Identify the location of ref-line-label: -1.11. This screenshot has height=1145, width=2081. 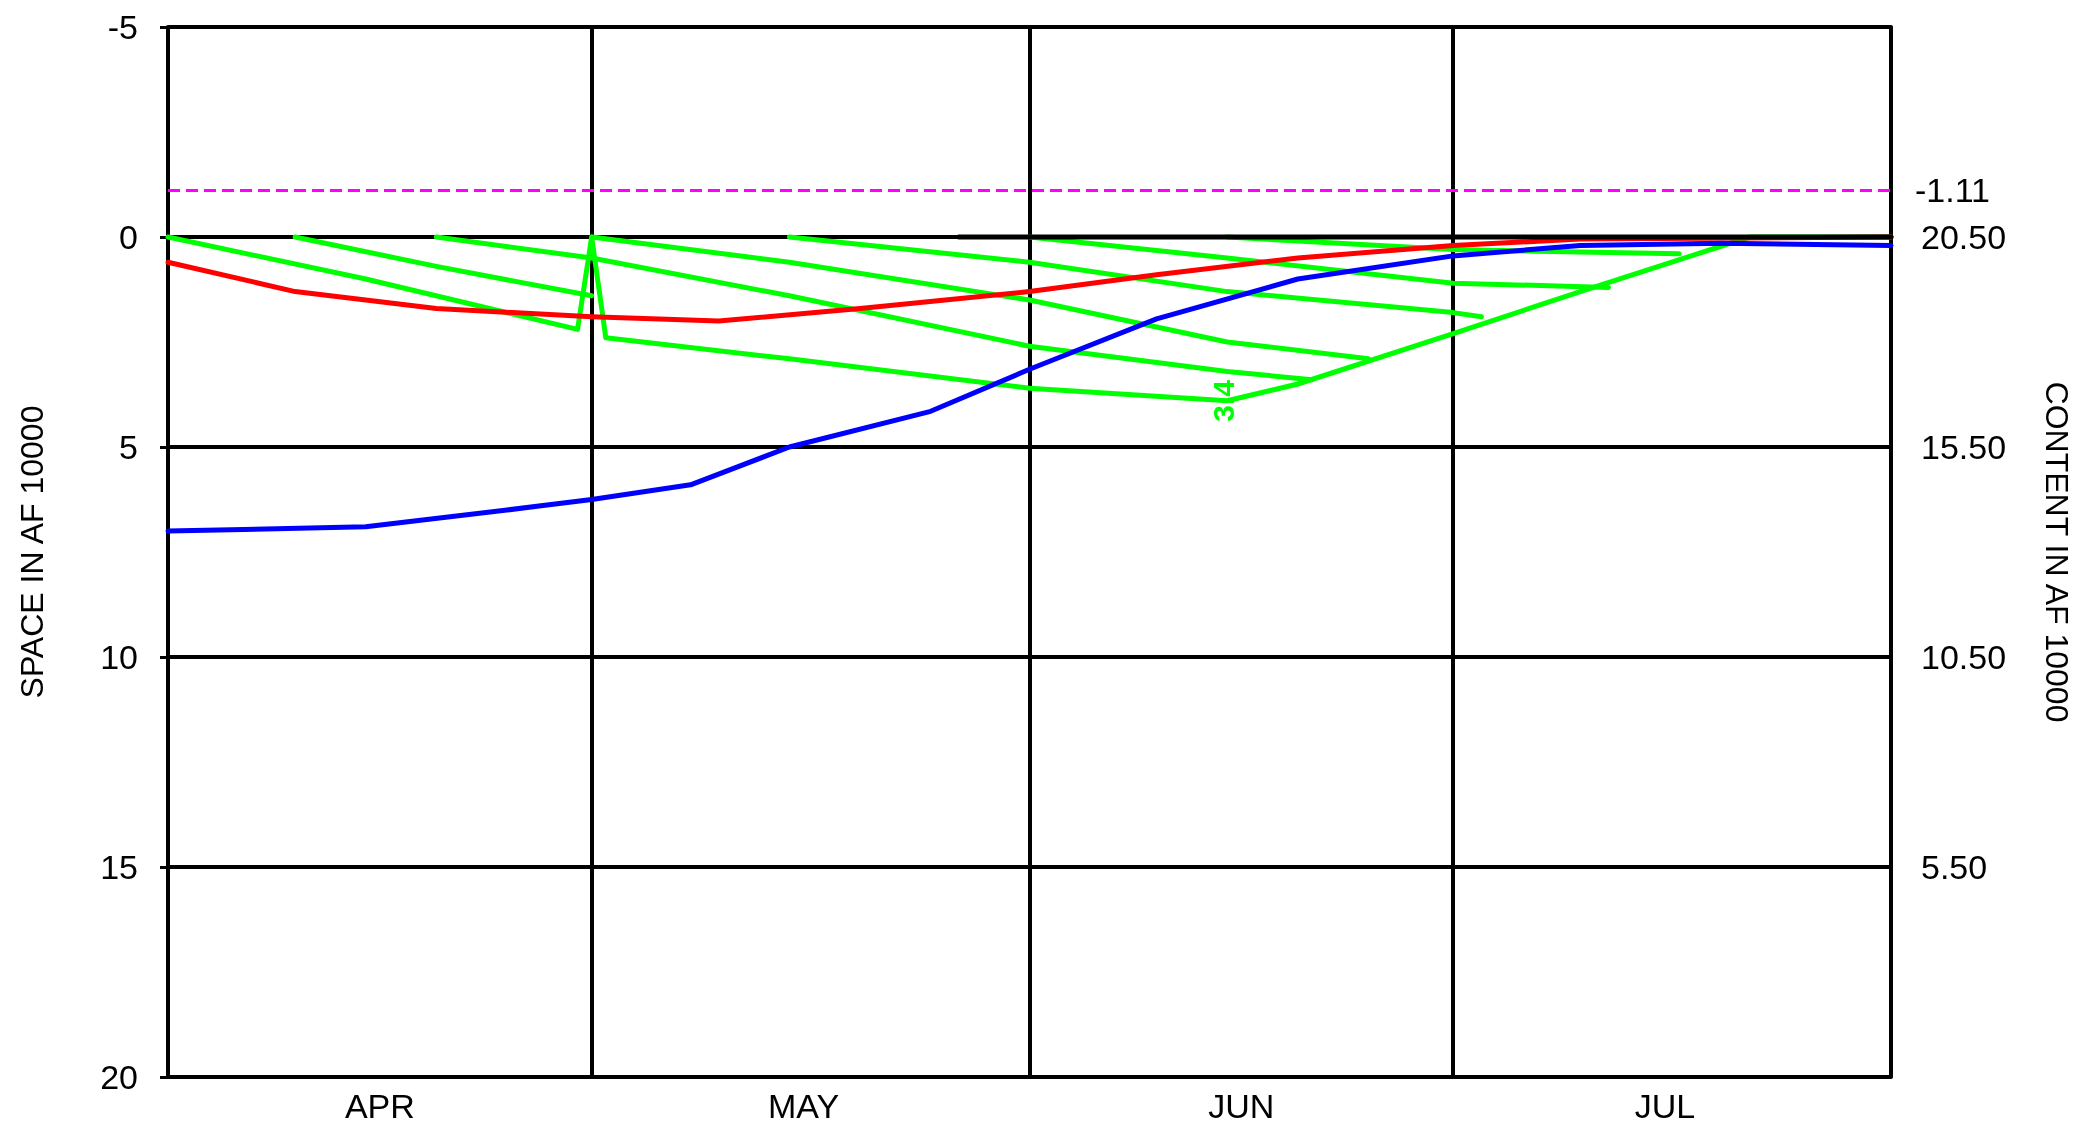
(1952, 190).